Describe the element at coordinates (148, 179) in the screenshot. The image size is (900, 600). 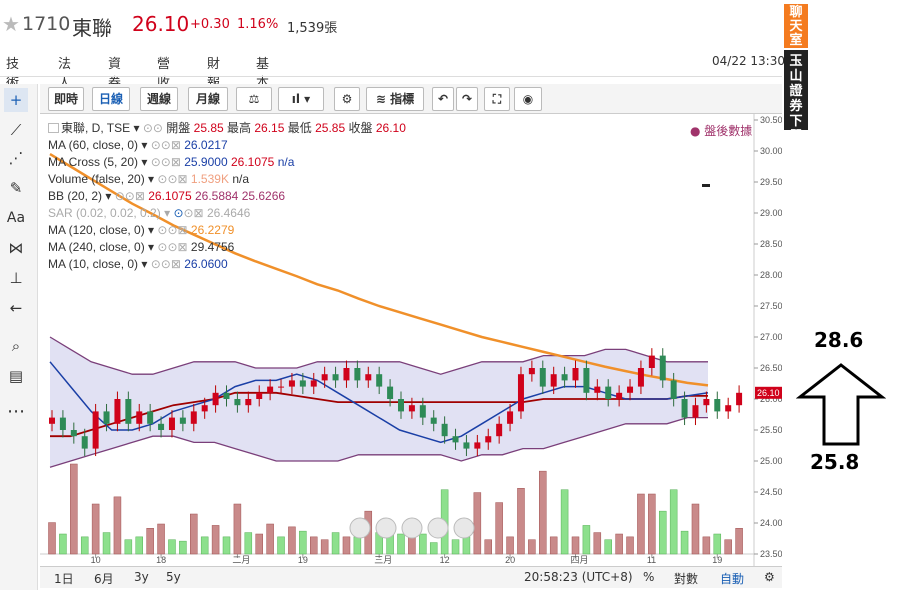
I see `legend-volume: Volume (false, 20) ▾ ⊙⊙⊠ 1.539K n/a` at that location.